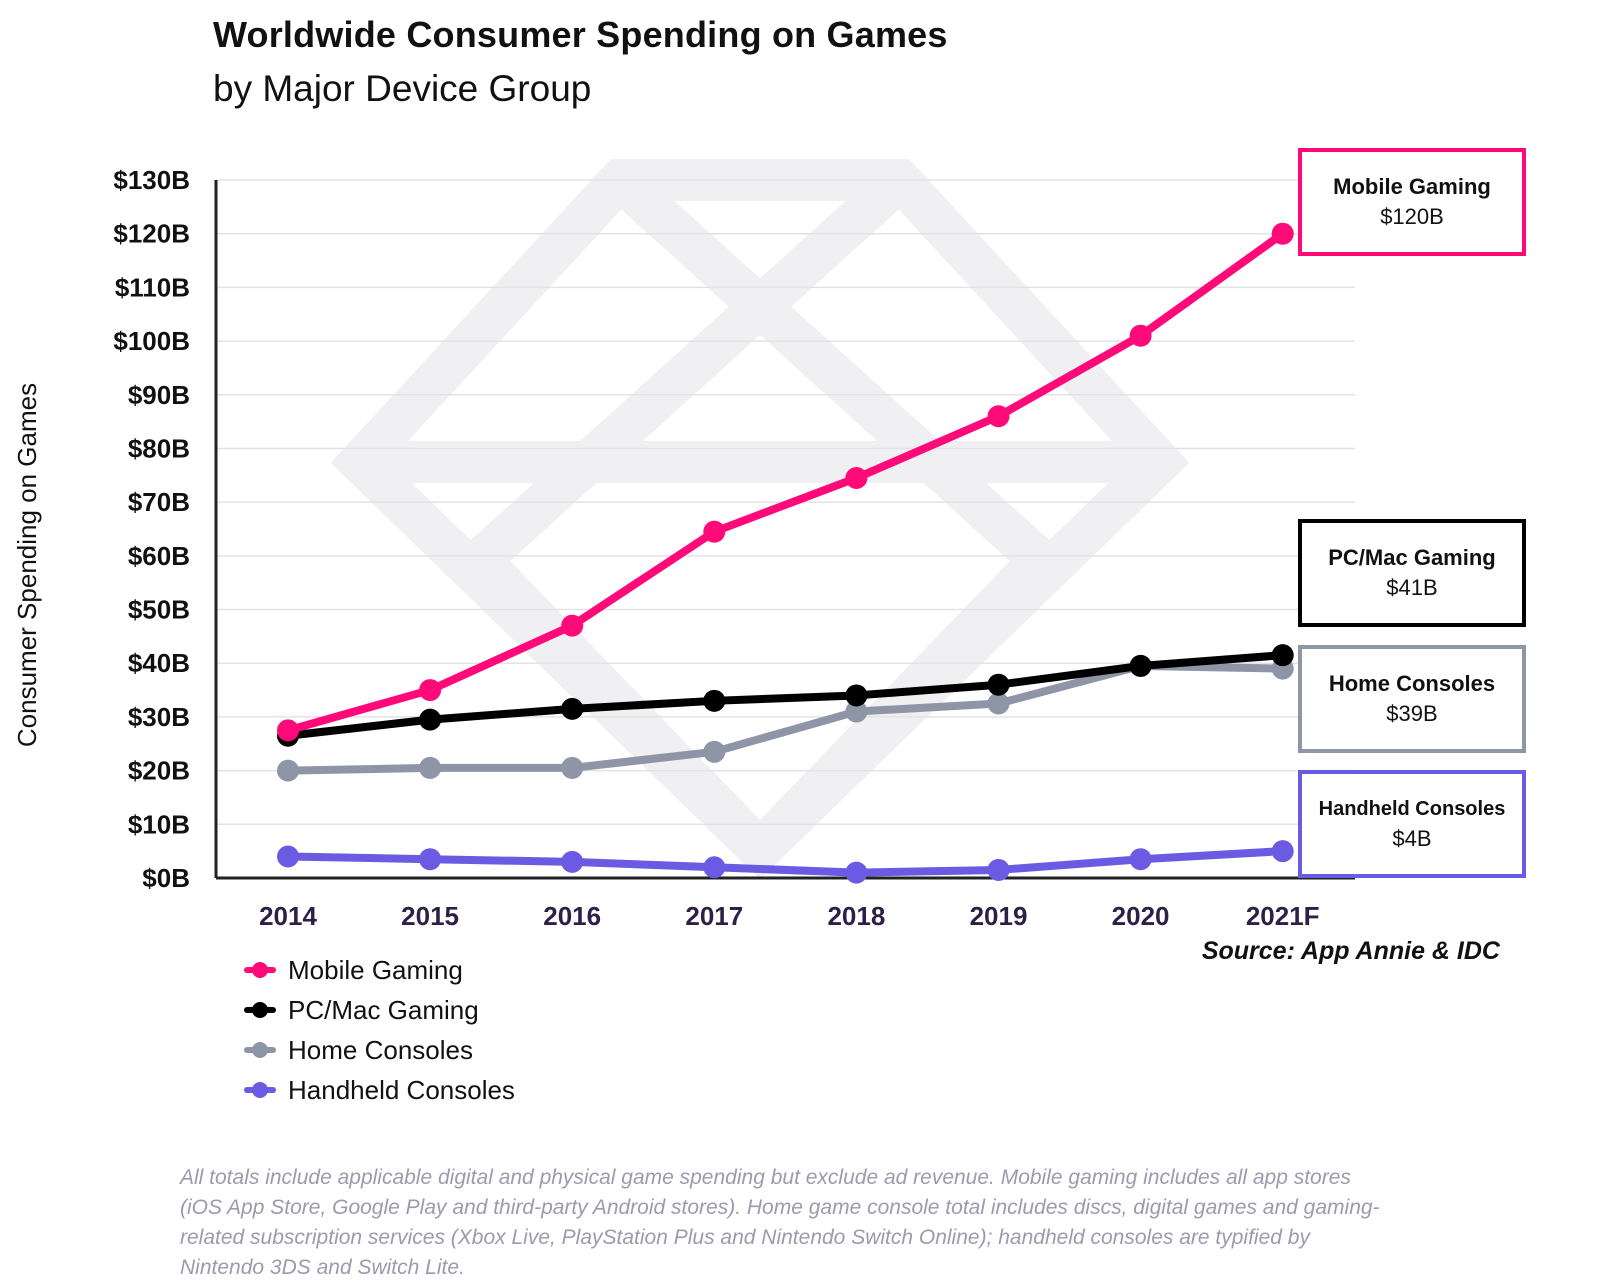 This screenshot has width=1600, height=1285. I want to click on x-tick-label: 2018, so click(856, 916).